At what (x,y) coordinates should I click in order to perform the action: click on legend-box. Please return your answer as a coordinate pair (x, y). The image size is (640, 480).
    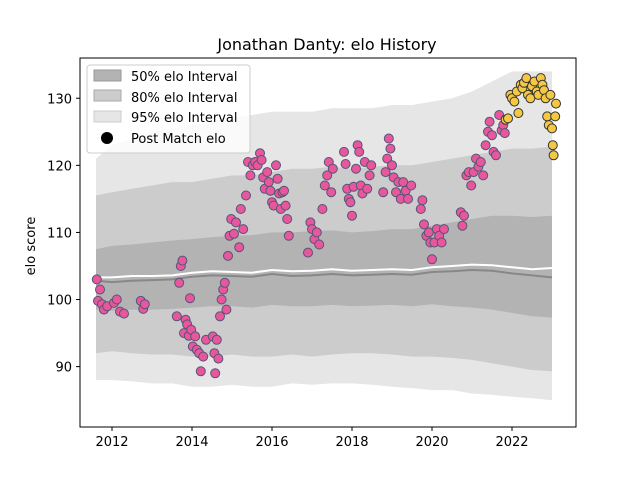
    Looking at the image, I should click on (168, 109).